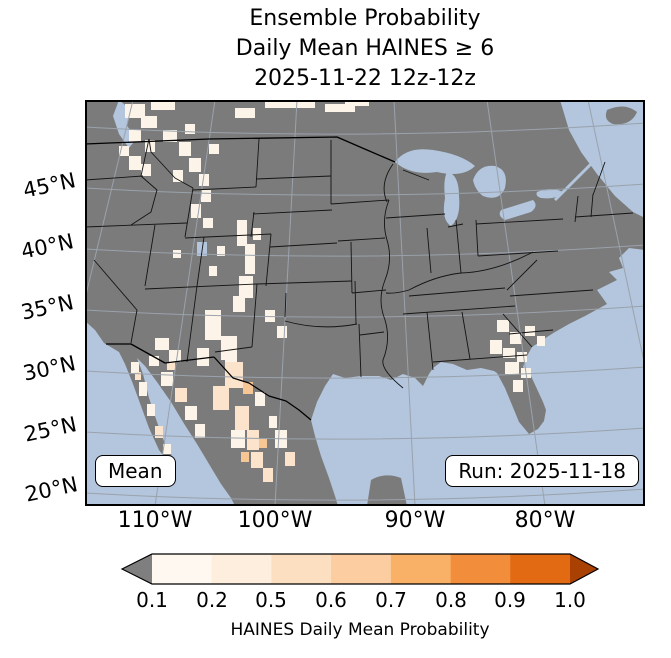  I want to click on colorbar-label: HAINES Daily Mean Probability, so click(360, 630).